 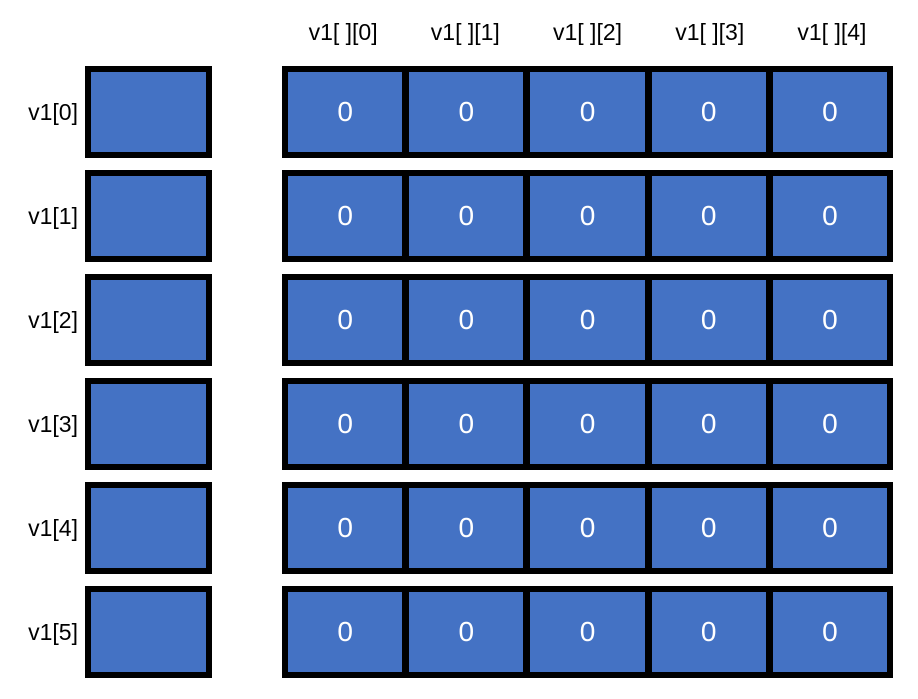 I want to click on column-header: v1[ ][1], so click(x=465, y=32).